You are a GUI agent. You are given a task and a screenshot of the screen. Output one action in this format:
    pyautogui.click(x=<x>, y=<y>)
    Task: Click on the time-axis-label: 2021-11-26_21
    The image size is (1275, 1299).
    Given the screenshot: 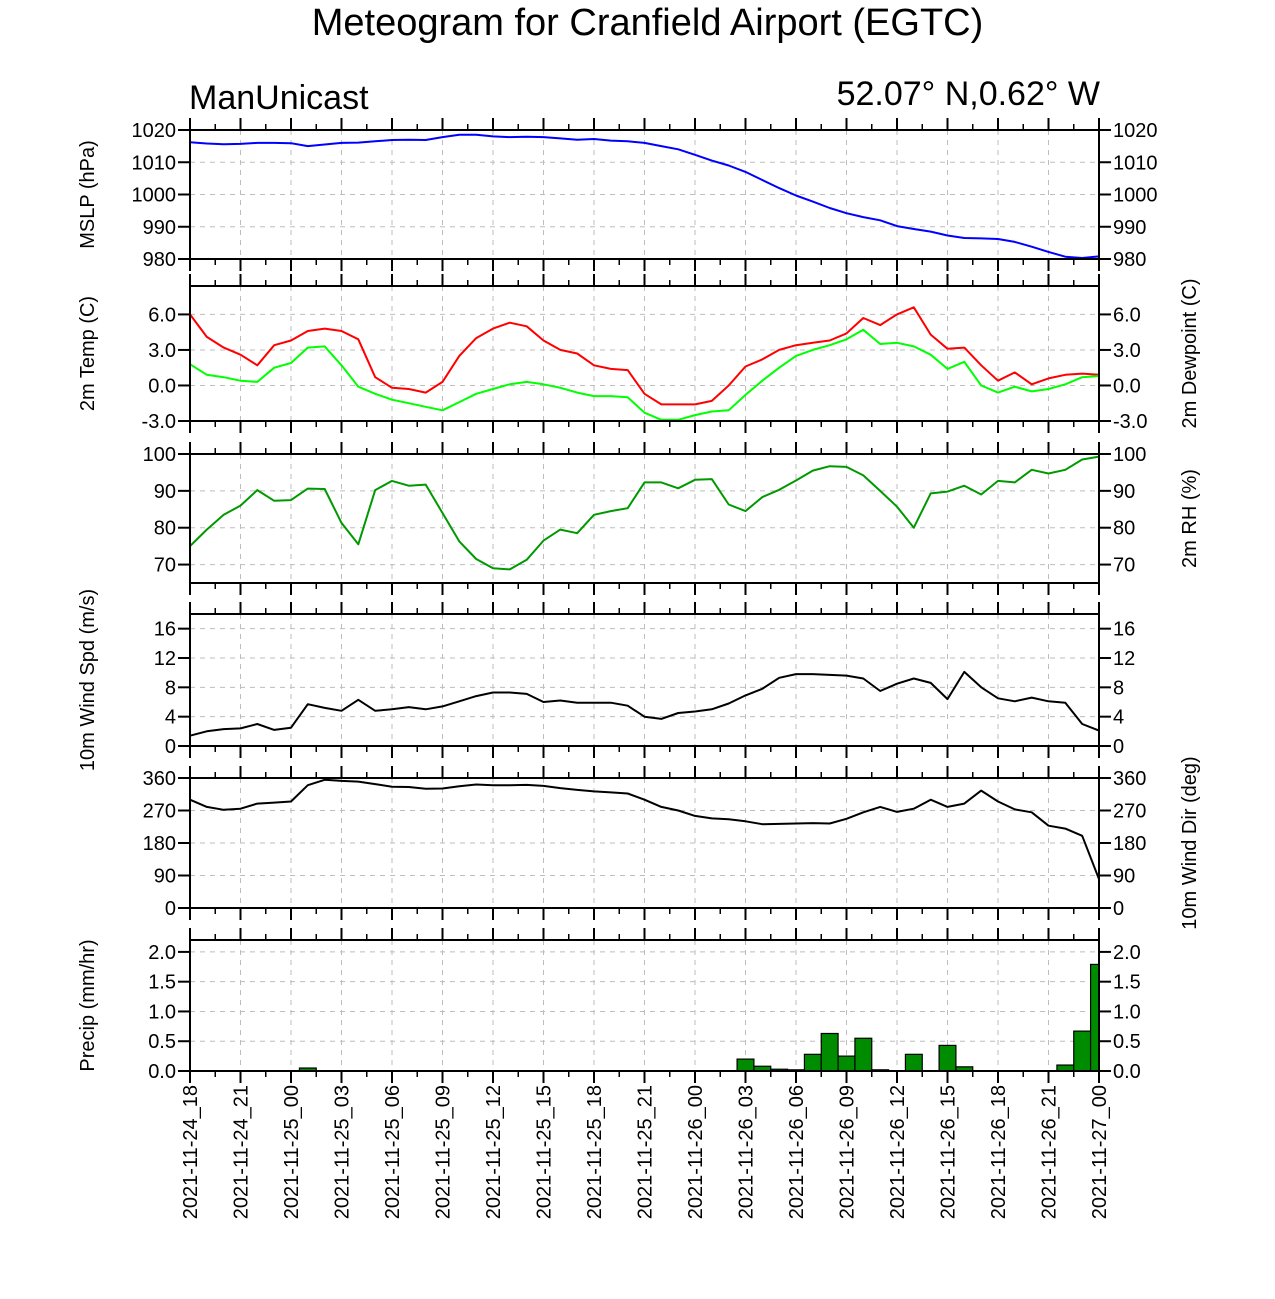 What is the action you would take?
    pyautogui.click(x=1050, y=1152)
    